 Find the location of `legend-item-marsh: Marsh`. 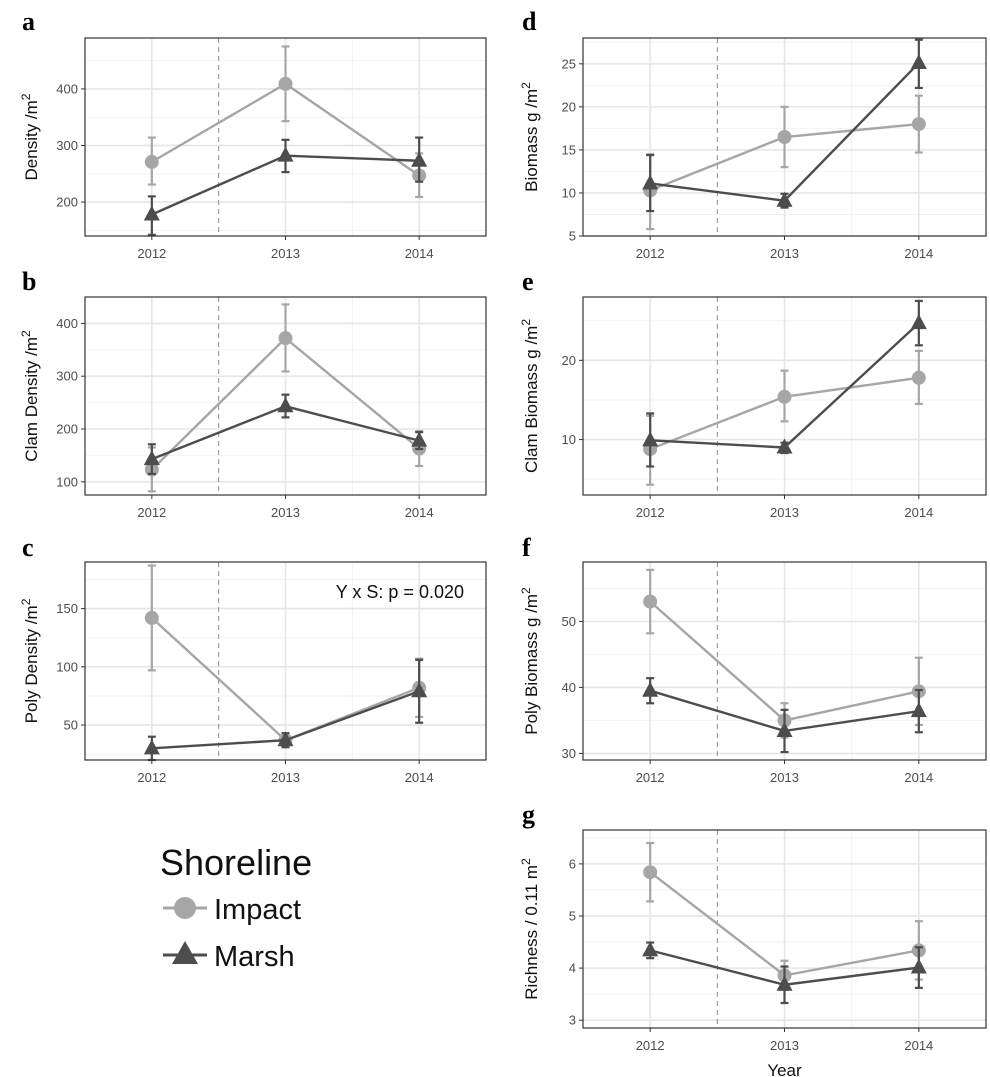

legend-item-marsh: Marsh is located at coordinates (229, 957).